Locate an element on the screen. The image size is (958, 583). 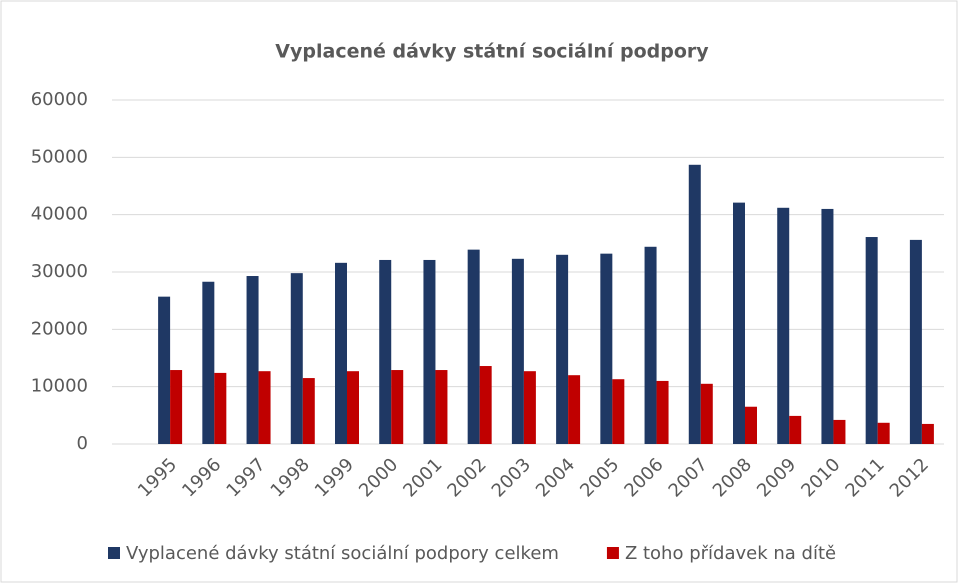
chart-title: Vyplacené dávky státní sociální podpory is located at coordinates (492, 52).